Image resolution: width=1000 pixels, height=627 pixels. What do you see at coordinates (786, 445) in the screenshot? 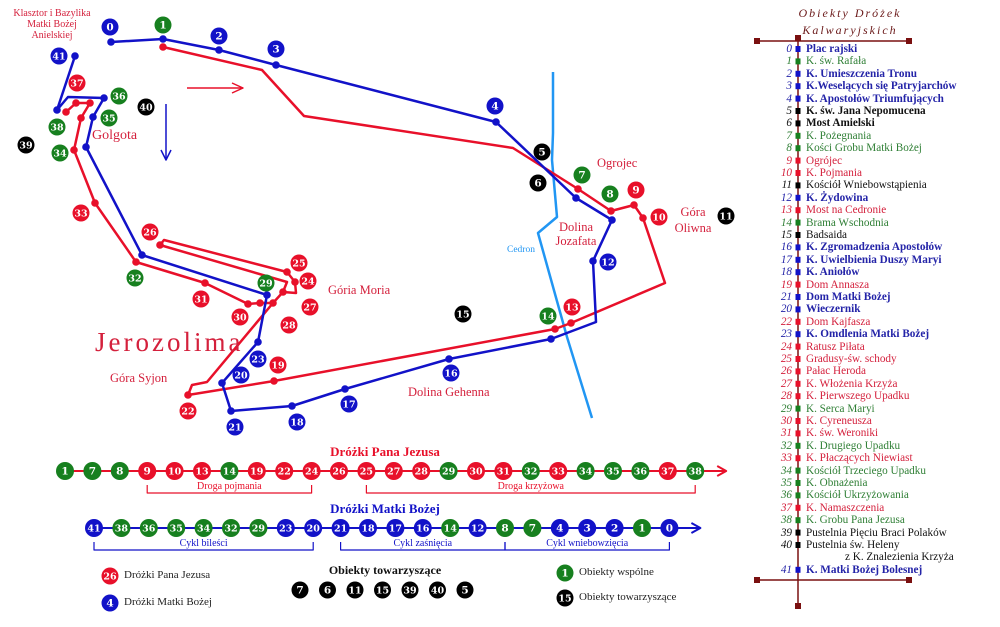
I see `list-item-number: 32` at bounding box center [786, 445].